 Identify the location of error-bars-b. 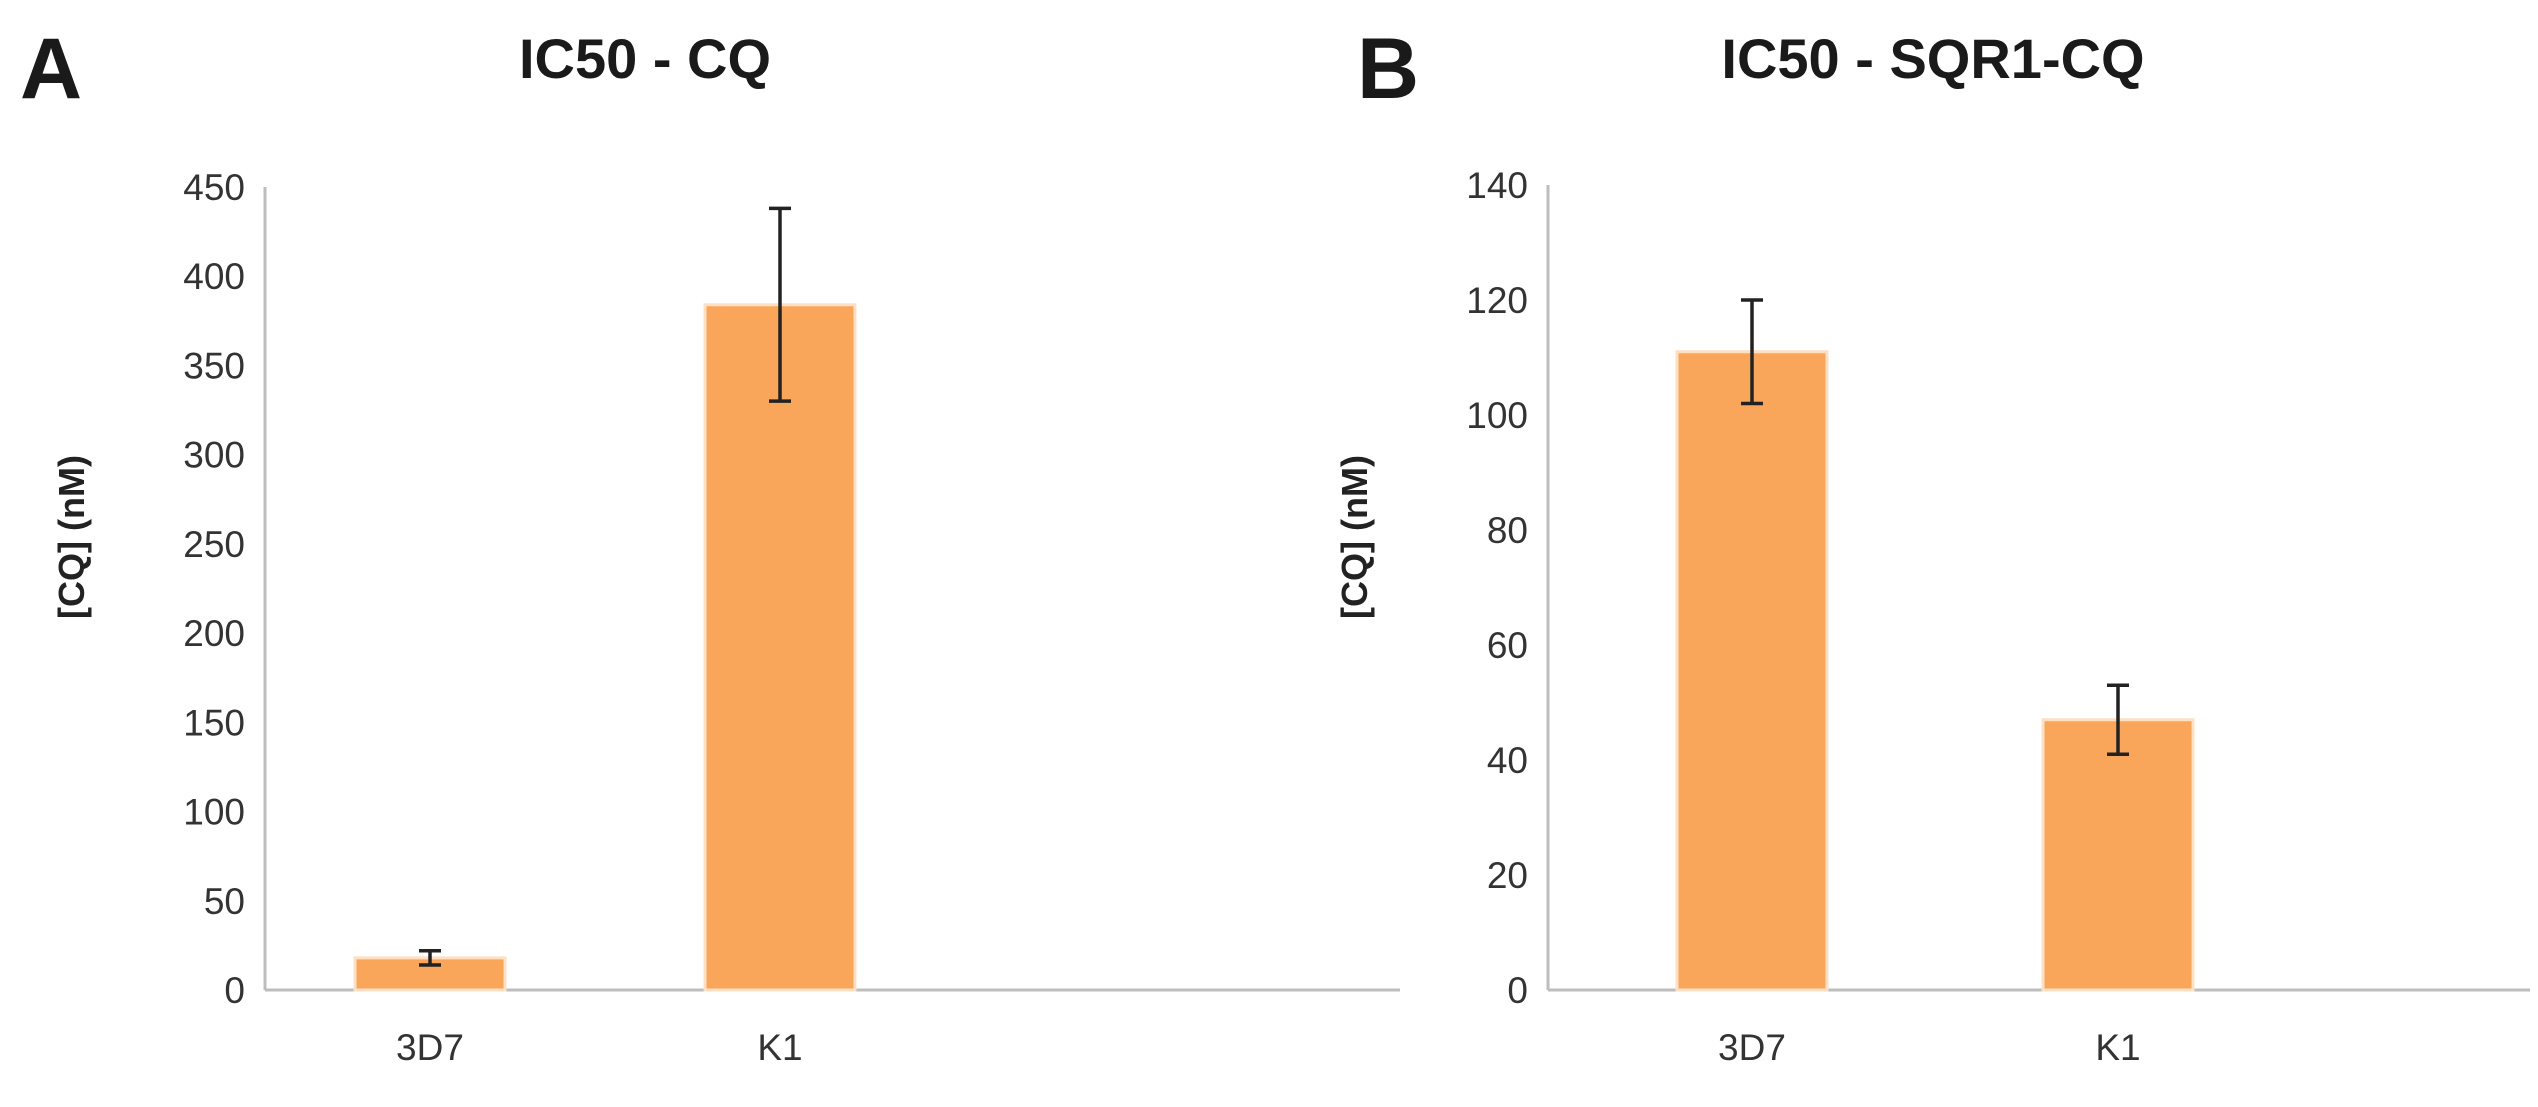
(1935, 527).